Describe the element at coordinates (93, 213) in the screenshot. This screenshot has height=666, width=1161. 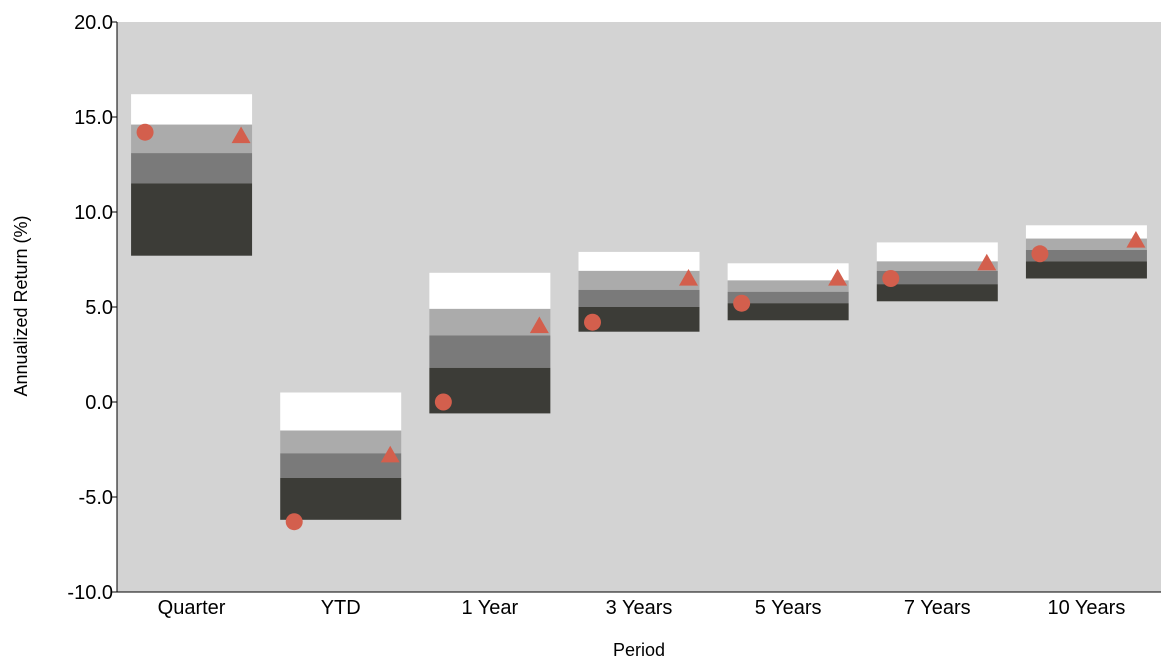
I see `y-tick-label: 10.0` at that location.